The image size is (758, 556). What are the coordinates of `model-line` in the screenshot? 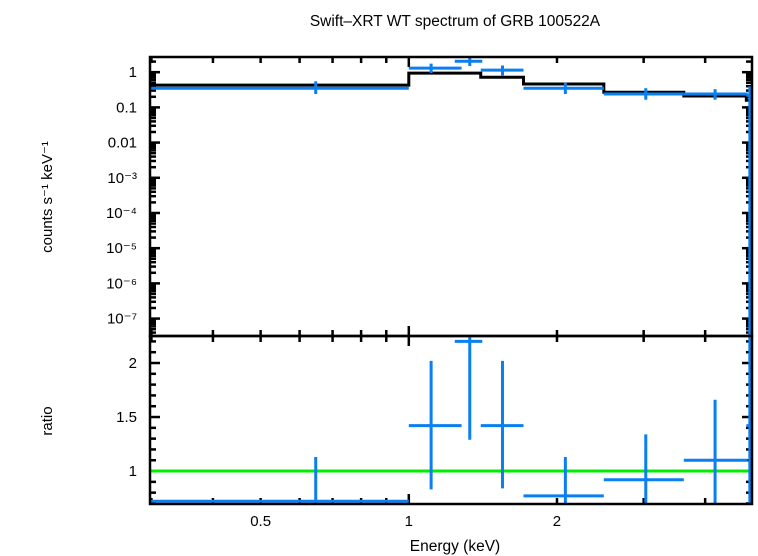 It's located at (451, 86).